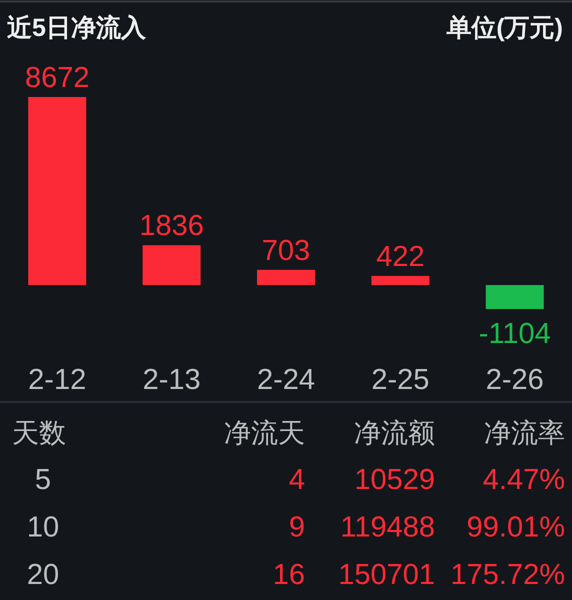 Image resolution: width=572 pixels, height=600 pixels. What do you see at coordinates (400, 256) in the screenshot?
I see `data-label: 422` at bounding box center [400, 256].